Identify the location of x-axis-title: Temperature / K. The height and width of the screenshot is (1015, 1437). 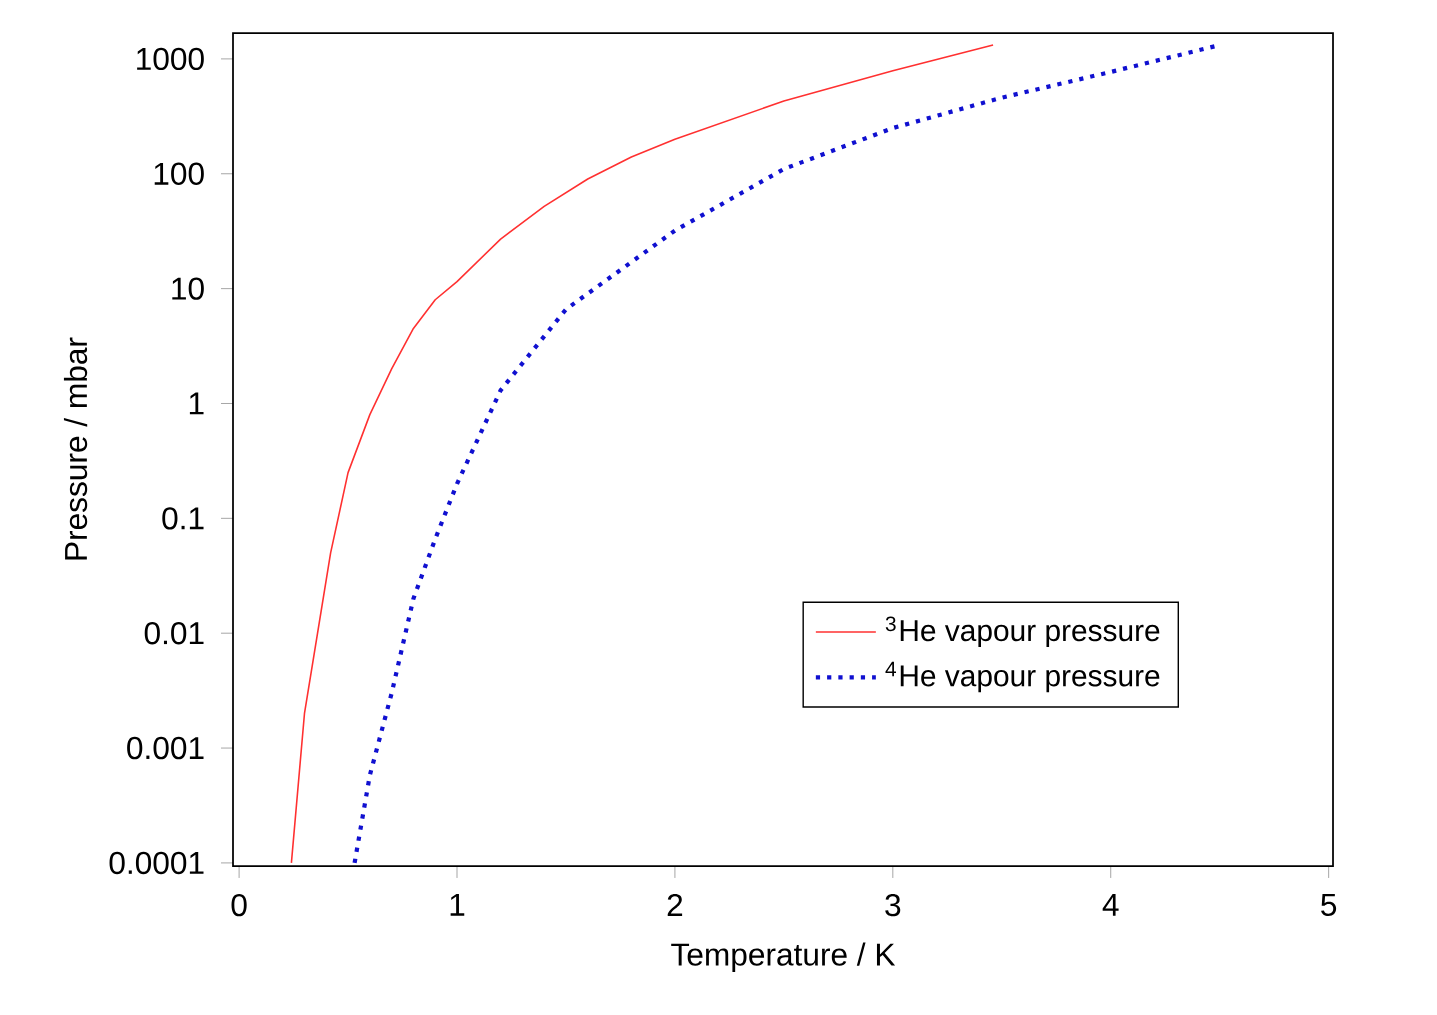
(783, 957).